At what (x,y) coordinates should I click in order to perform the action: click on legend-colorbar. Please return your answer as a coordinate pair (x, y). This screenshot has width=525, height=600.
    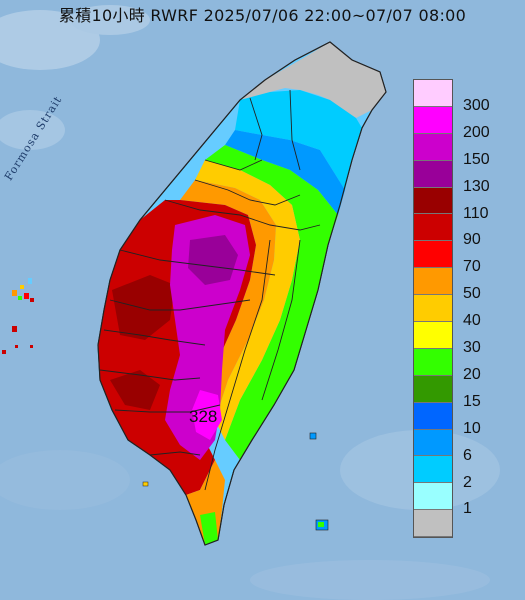
    Looking at the image, I should click on (433, 309).